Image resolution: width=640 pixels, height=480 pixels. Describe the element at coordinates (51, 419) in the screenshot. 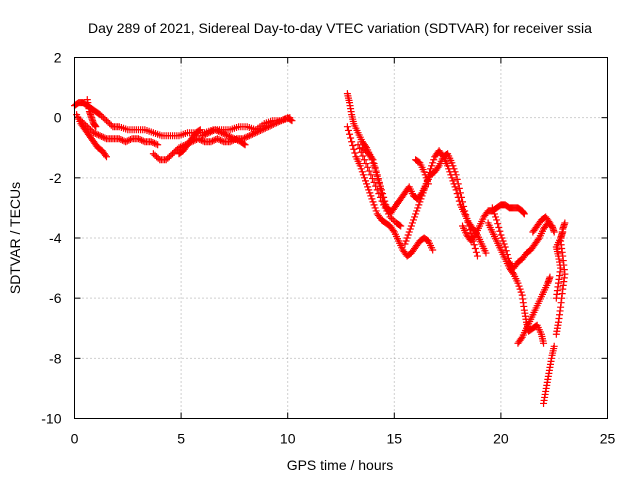

I see `y-tick-label: -10` at that location.